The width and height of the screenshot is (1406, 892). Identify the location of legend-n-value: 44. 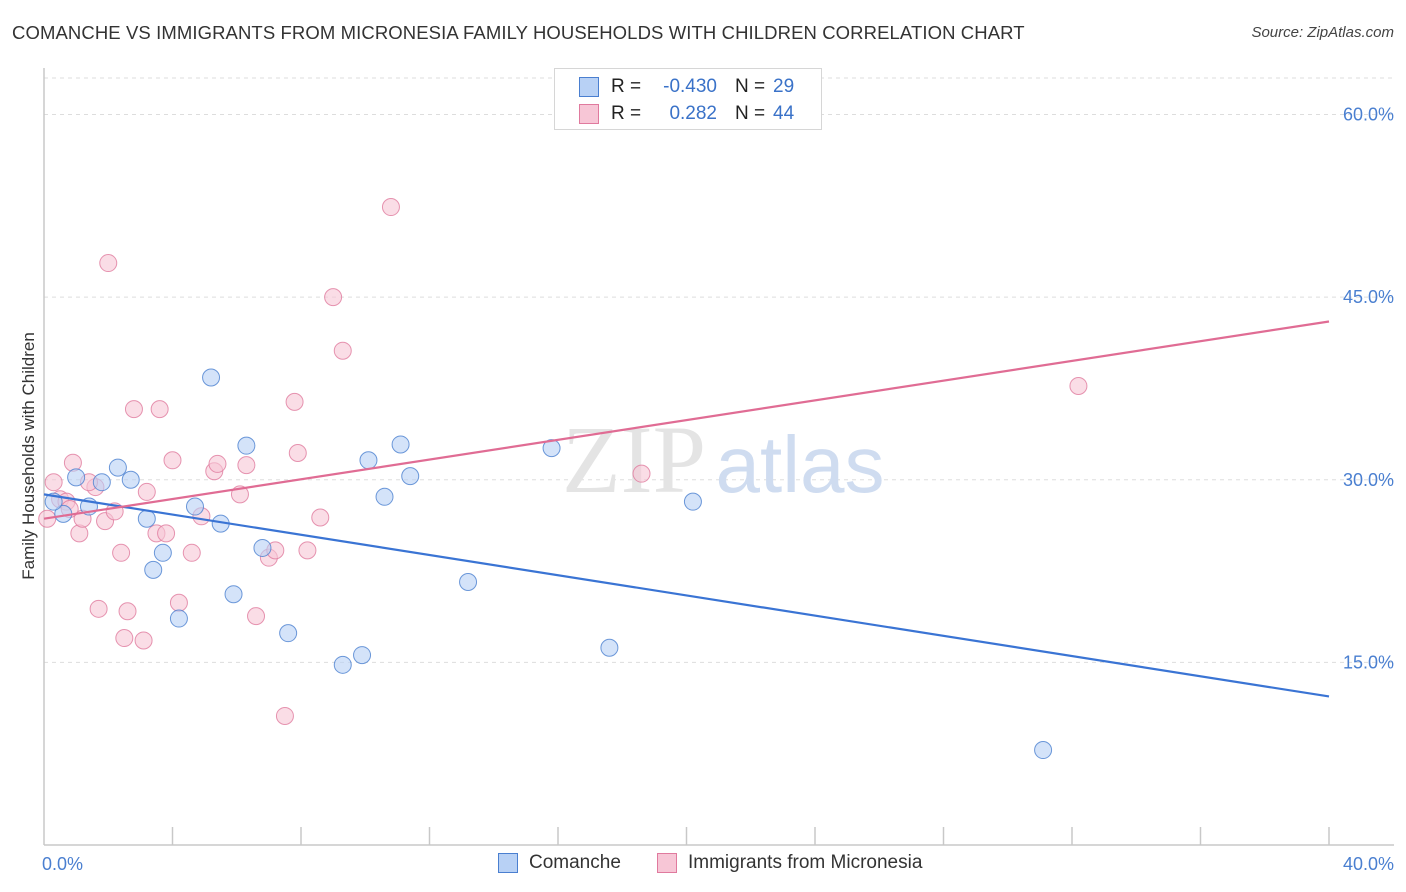
(784, 113).